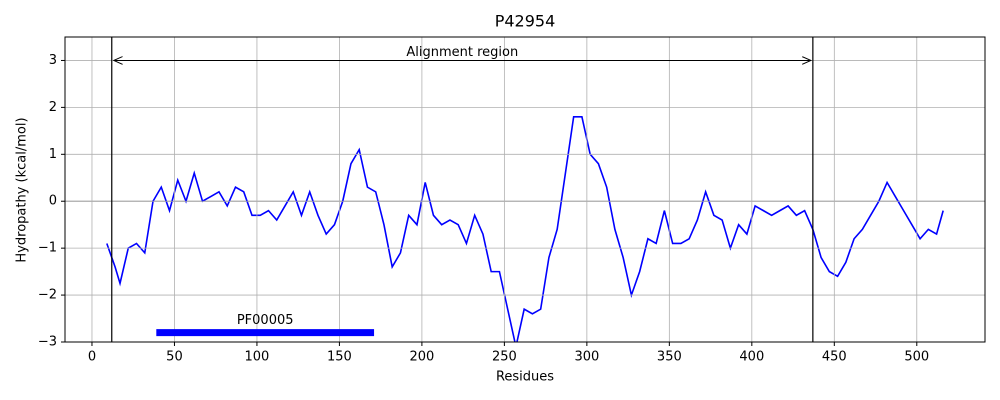  Describe the element at coordinates (669, 357) in the screenshot. I see `x-tick-label: 350` at that location.